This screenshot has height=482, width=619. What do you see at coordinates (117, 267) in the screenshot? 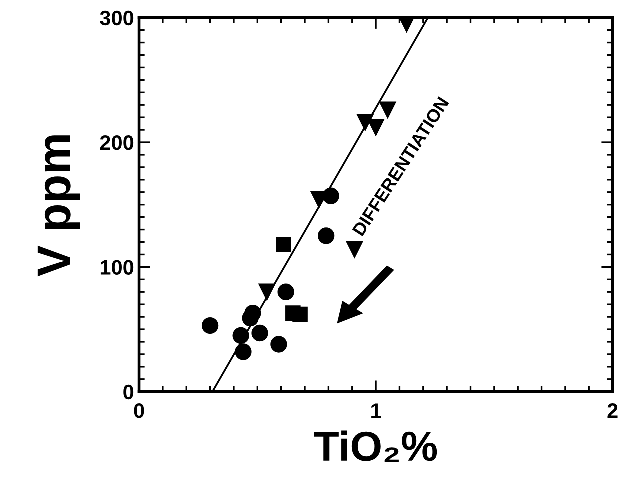
I see `y-tick-label: 100` at bounding box center [117, 267].